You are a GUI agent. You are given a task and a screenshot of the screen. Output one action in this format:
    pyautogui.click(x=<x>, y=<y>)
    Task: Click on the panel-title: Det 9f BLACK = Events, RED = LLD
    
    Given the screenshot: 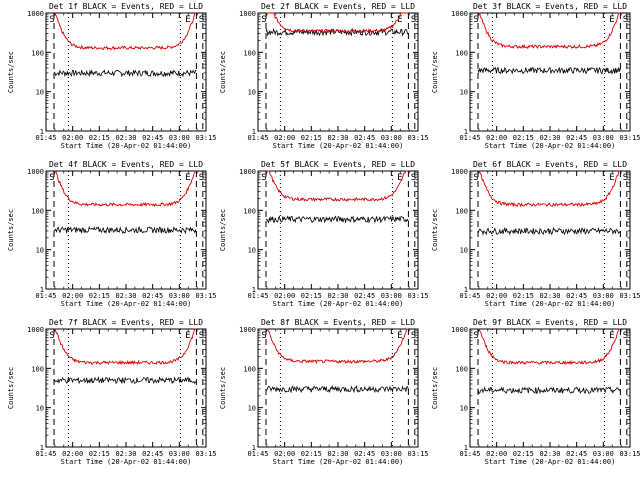 What is the action you would take?
    pyautogui.click(x=550, y=322)
    